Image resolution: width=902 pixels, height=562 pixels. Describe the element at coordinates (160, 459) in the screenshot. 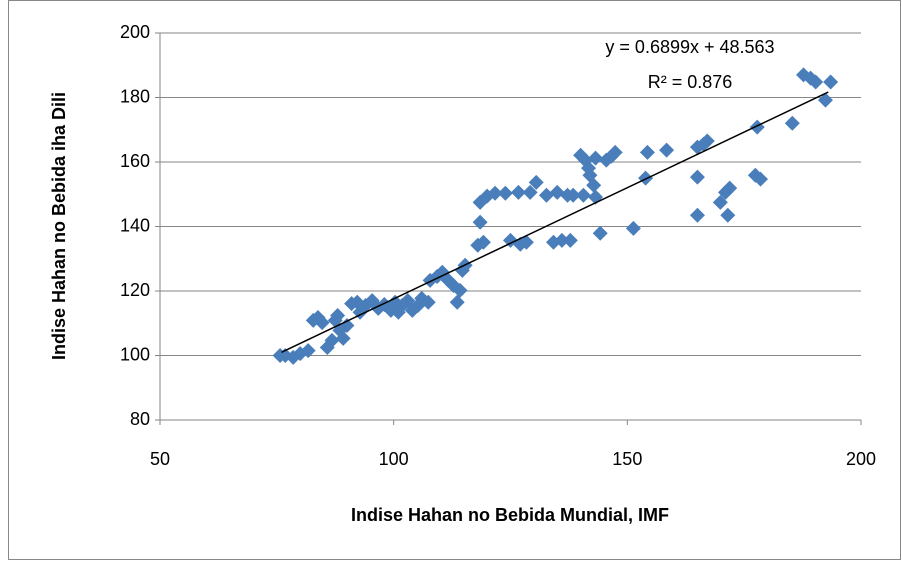

I see `x-tick-label: 50` at that location.